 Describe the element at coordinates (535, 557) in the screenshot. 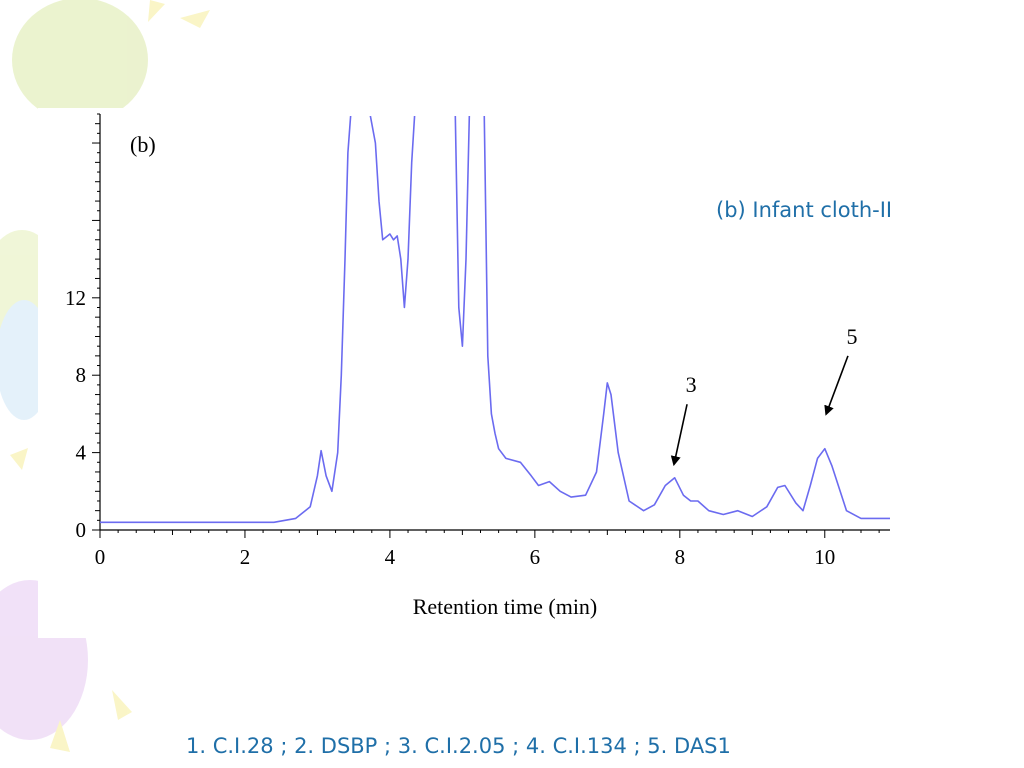

I see `x-tick-label: 6` at that location.